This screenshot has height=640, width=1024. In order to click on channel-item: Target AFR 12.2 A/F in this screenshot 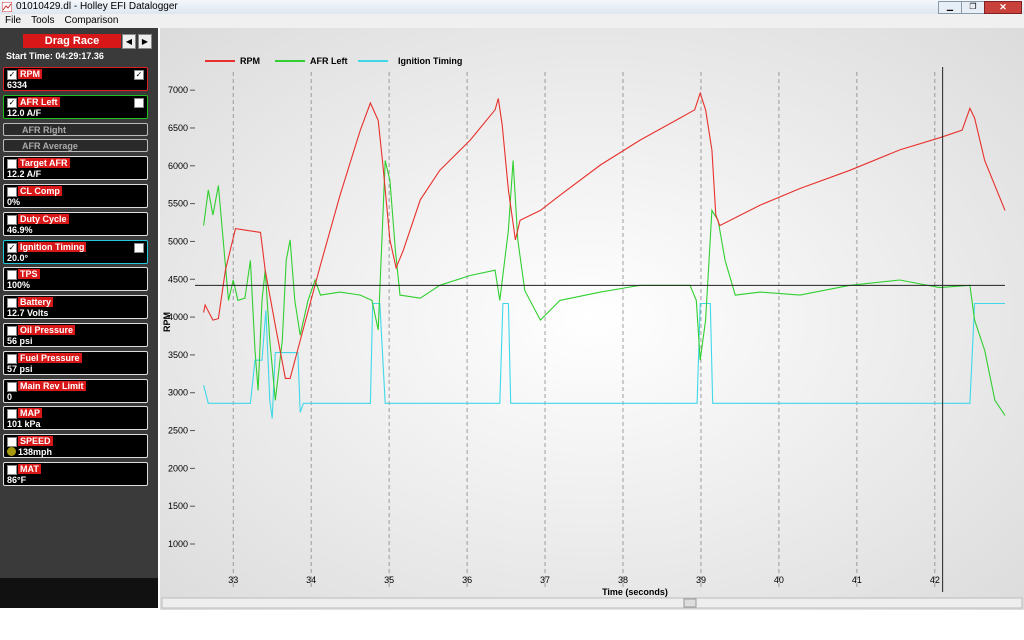, I will do `click(75, 168)`.